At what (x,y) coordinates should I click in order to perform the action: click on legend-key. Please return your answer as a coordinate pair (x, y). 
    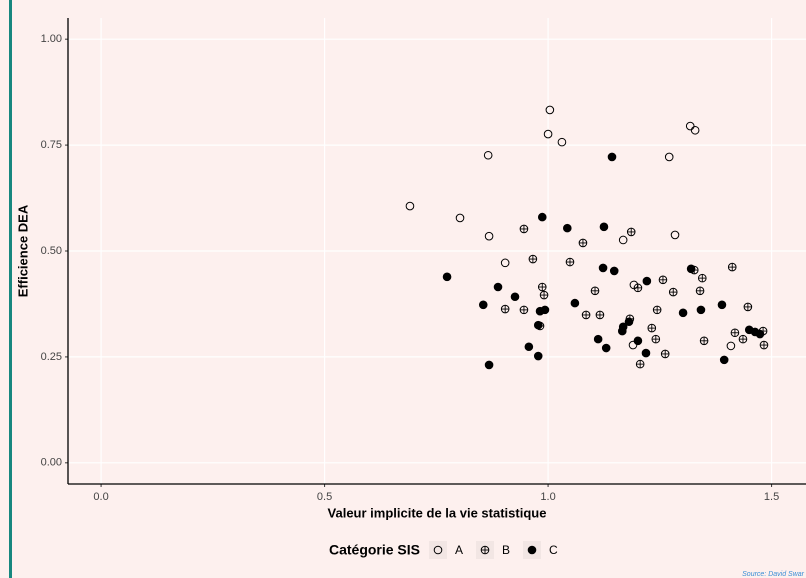
    Looking at the image, I should click on (438, 550).